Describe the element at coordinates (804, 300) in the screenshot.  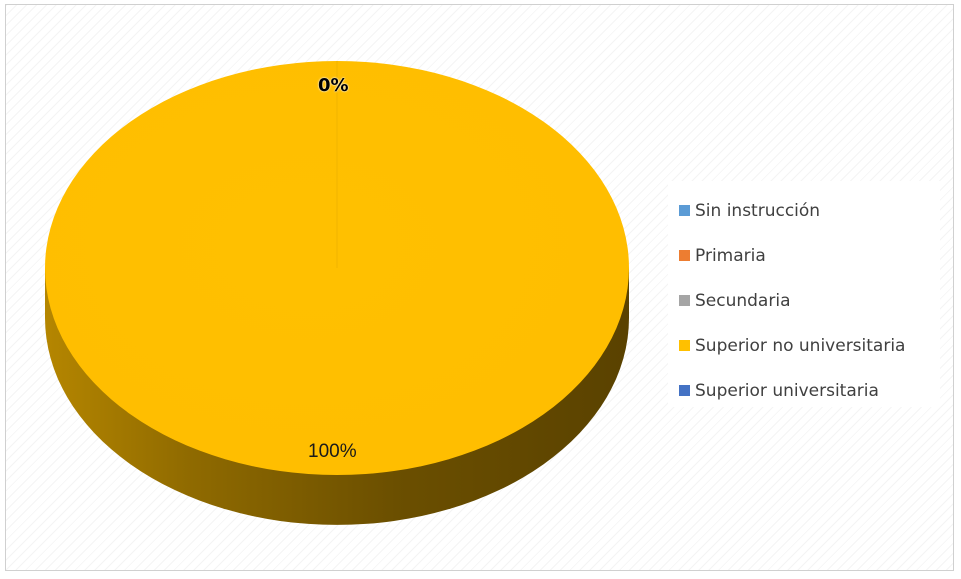
I see `legend-item-secundaria: Secundaria` at that location.